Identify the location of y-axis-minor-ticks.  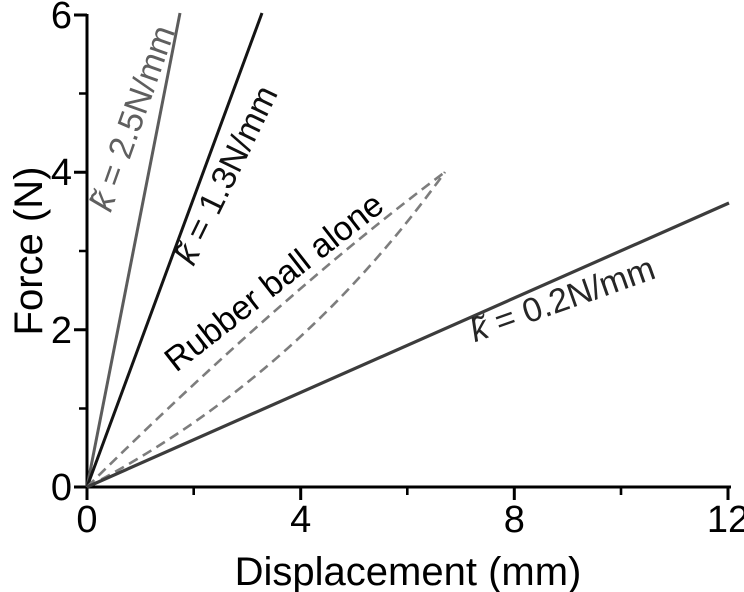
(83, 251).